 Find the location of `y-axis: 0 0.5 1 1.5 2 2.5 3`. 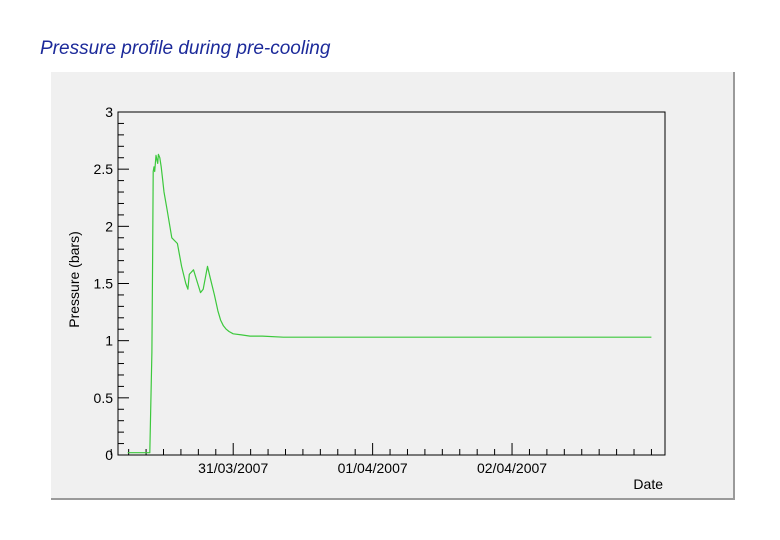

y-axis: 0 0.5 1 1.5 2 2.5 3 is located at coordinates (111, 283).